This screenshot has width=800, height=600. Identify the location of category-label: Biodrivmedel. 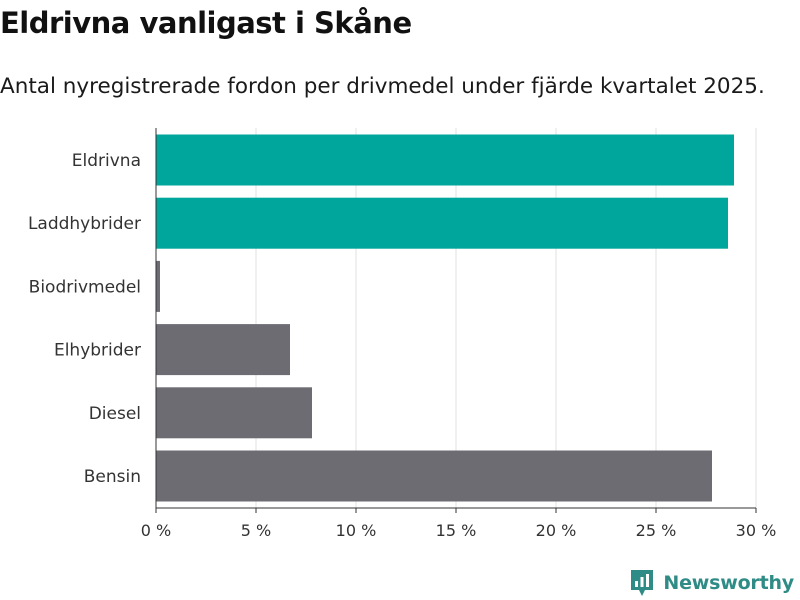
(85, 287).